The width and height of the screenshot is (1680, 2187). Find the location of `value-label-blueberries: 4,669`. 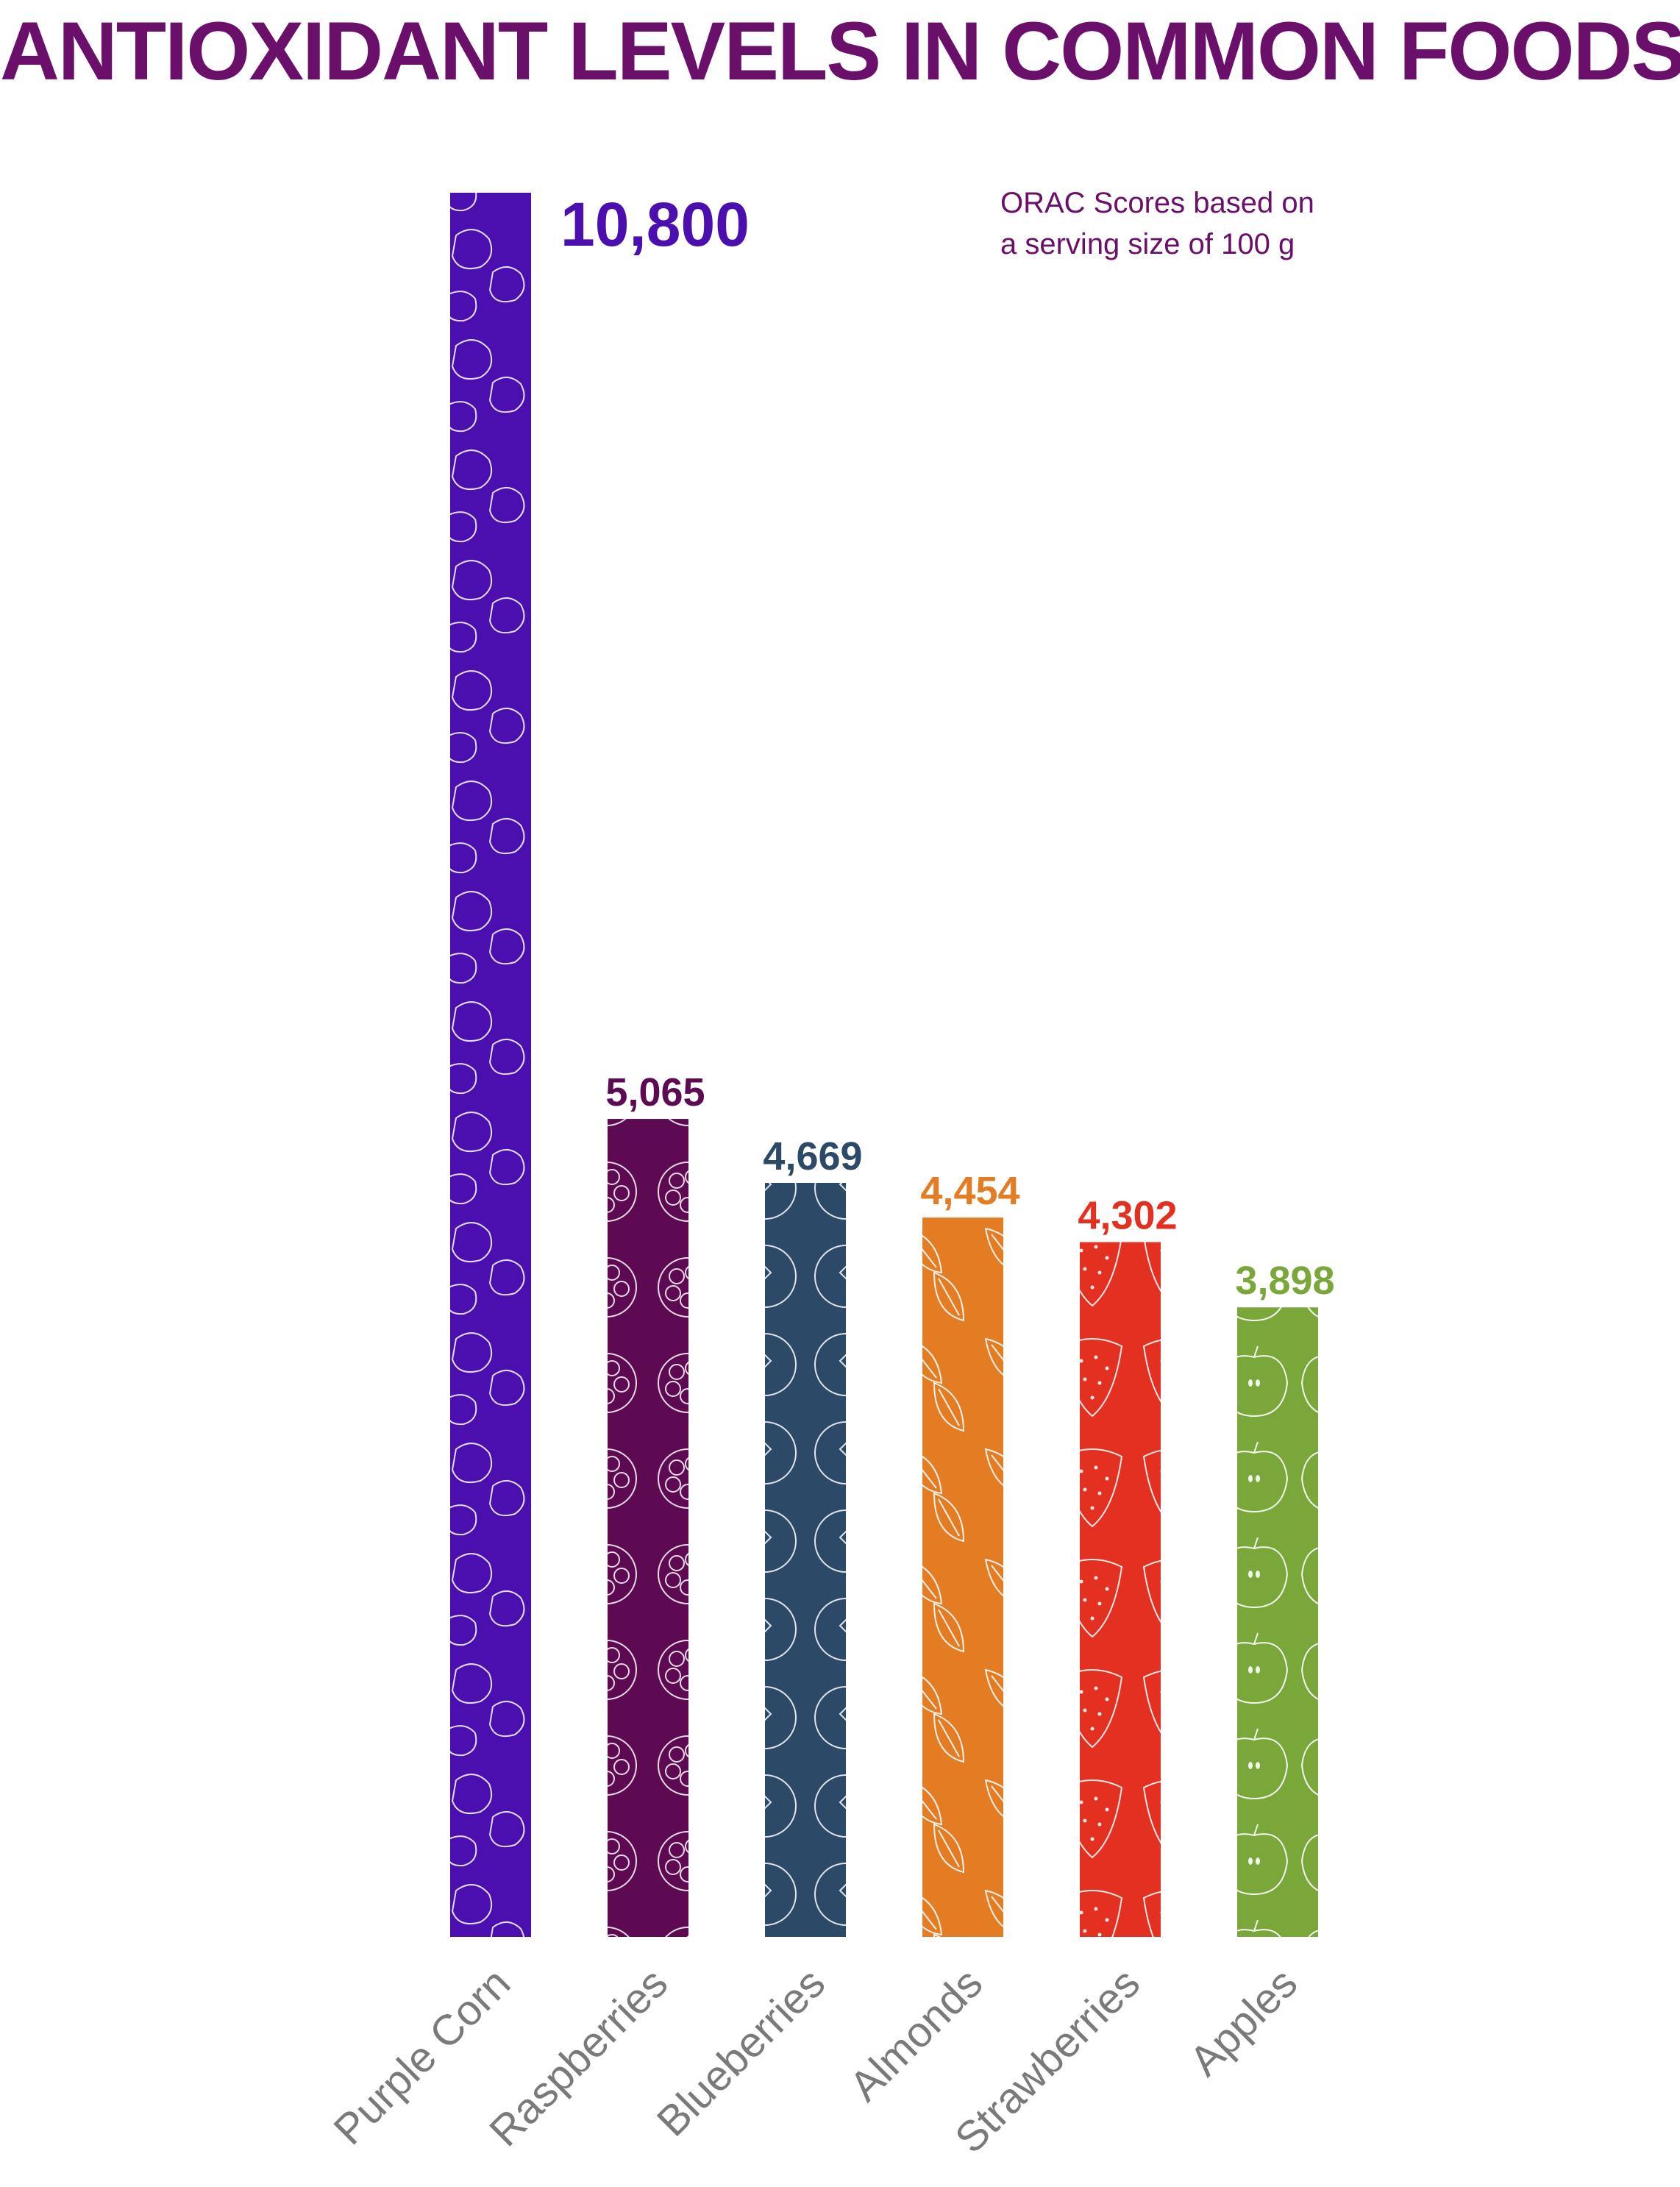

value-label-blueberries: 4,669 is located at coordinates (812, 1156).